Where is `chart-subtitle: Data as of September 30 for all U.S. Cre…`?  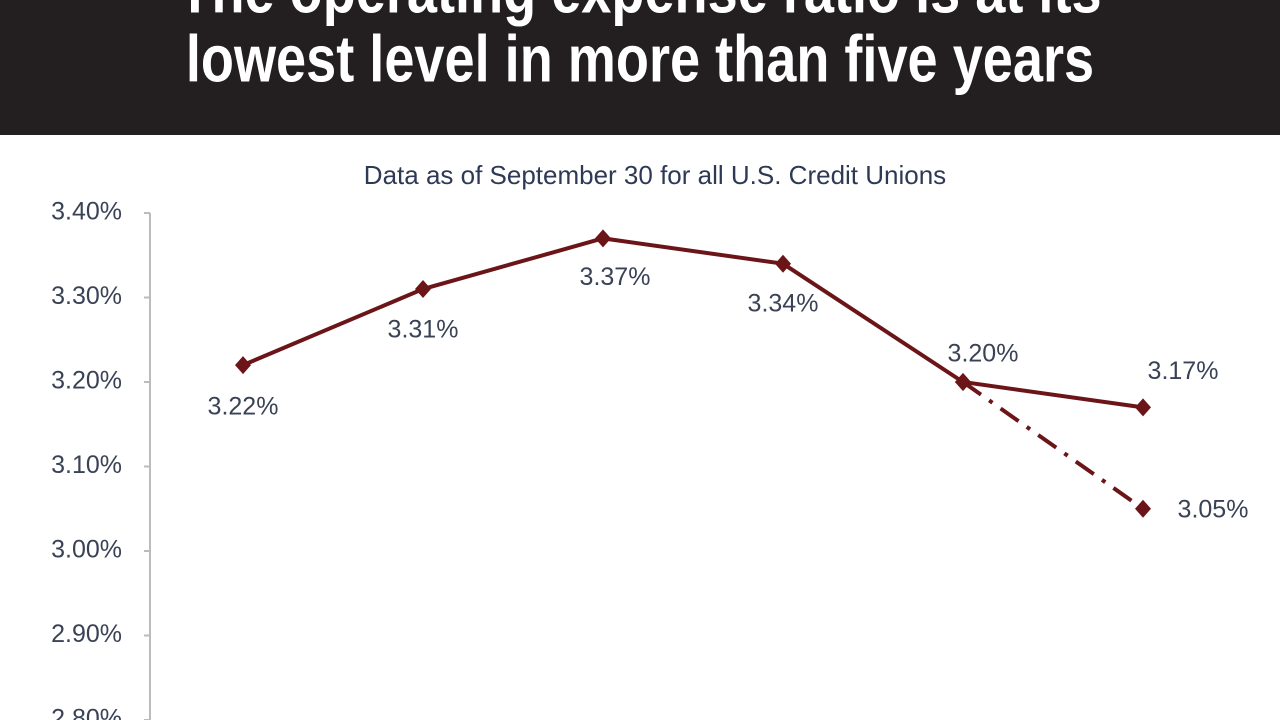 chart-subtitle: Data as of September 30 for all U.S. Cre… is located at coordinates (655, 175).